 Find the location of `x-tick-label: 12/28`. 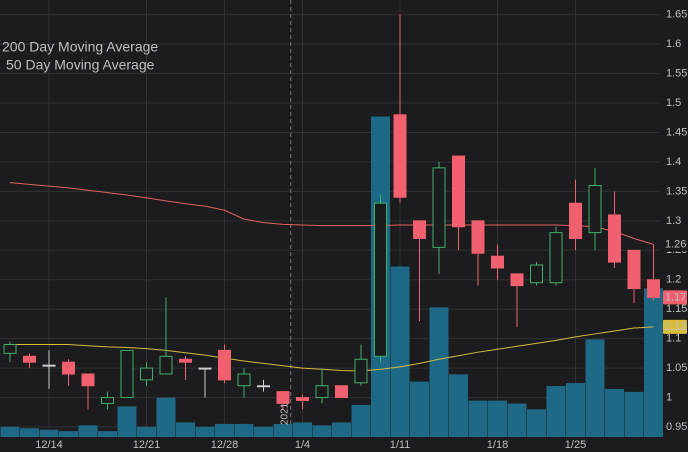

x-tick-label: 12/28 is located at coordinates (225, 445).